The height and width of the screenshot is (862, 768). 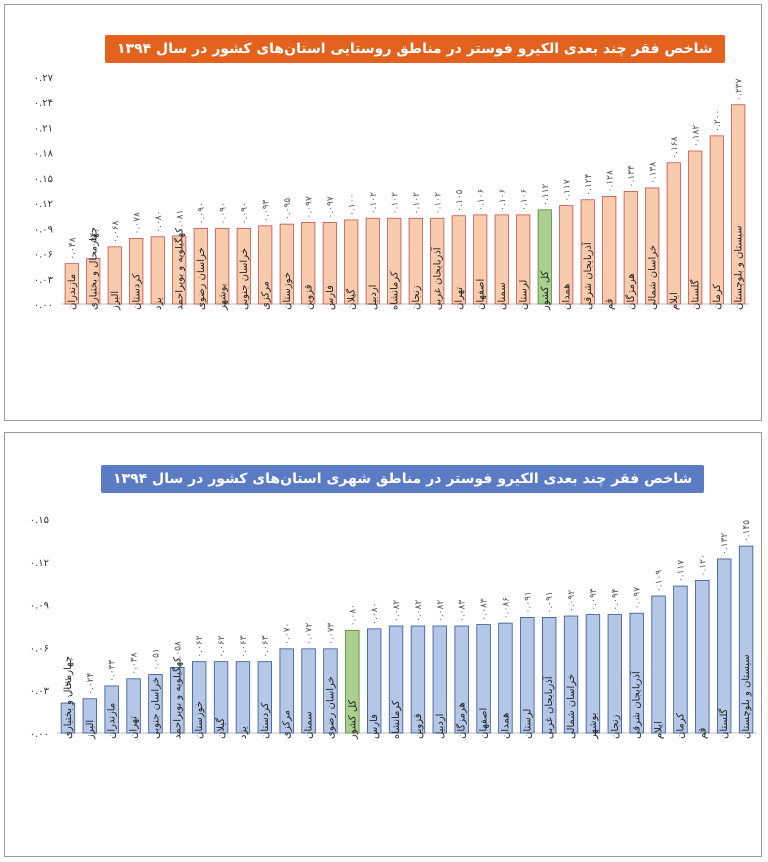 I want to click on y-tick-label: ۰.۲۱, so click(x=43, y=128).